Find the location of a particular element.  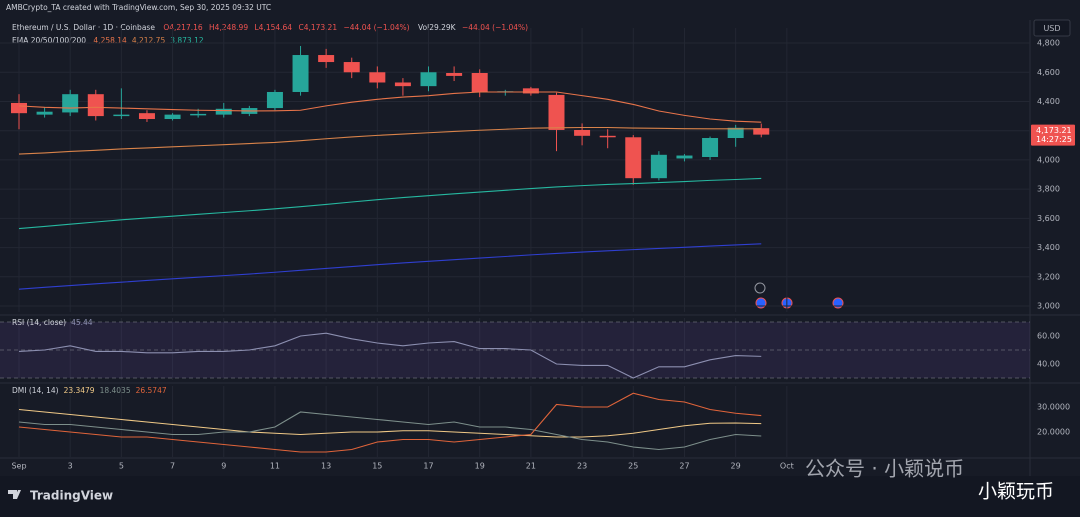

indicator-value: 23.3479 is located at coordinates (79, 390).